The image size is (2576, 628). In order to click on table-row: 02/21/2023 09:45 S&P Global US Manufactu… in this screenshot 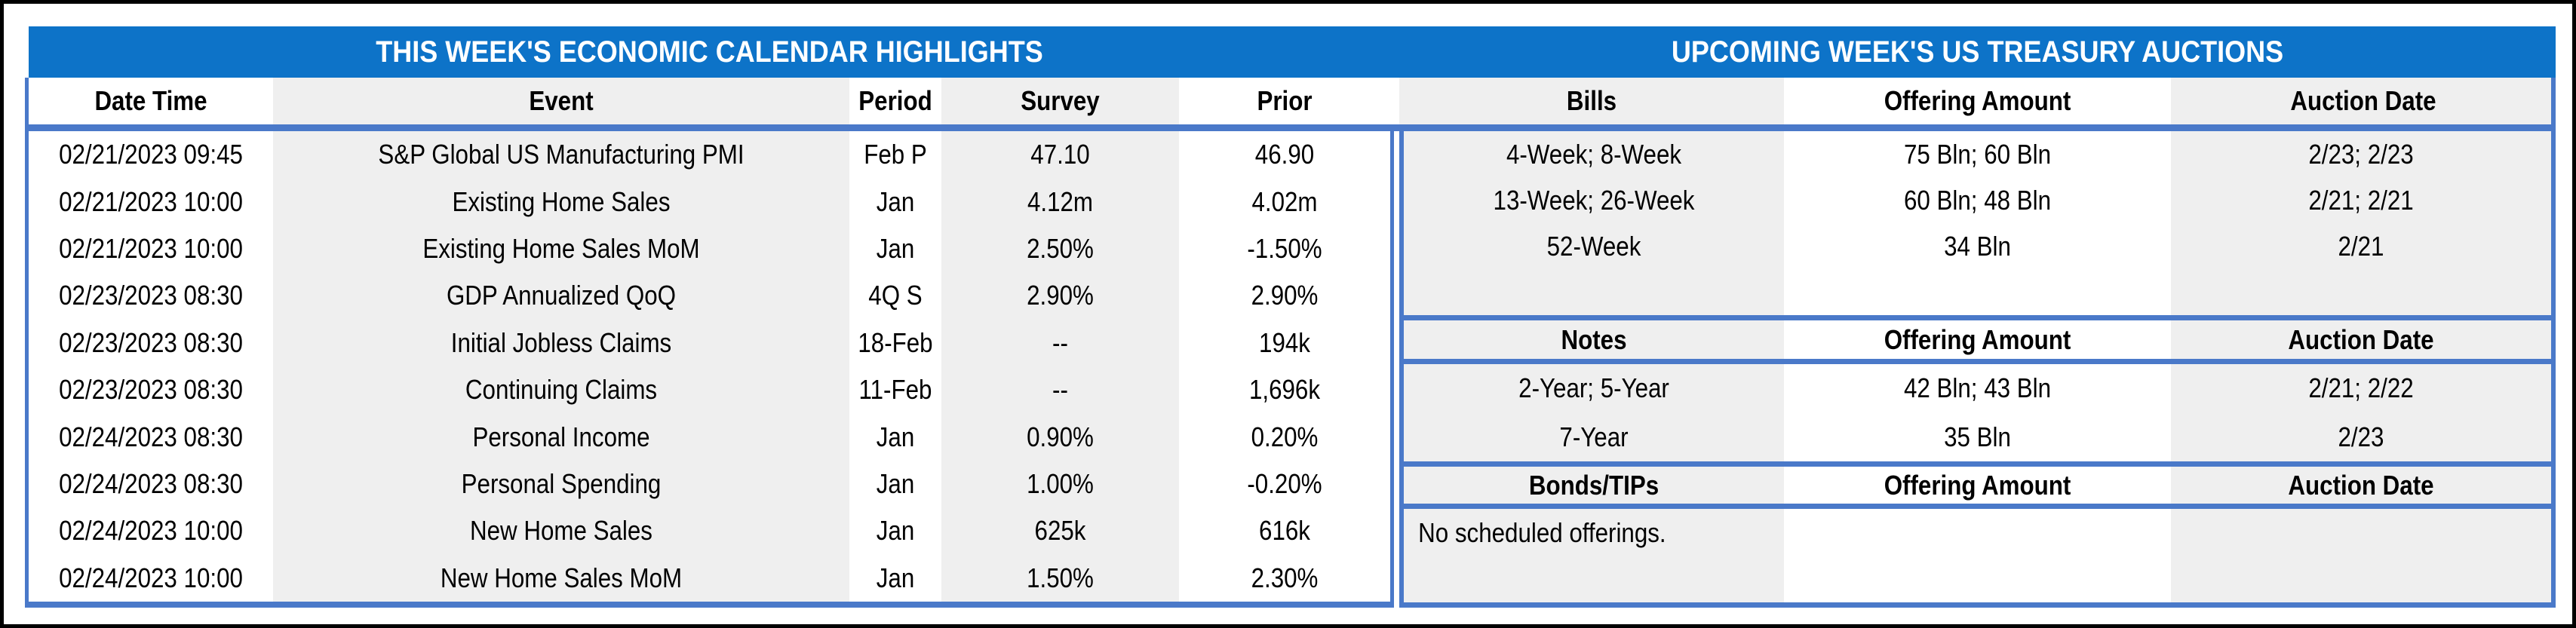, I will do `click(709, 155)`.